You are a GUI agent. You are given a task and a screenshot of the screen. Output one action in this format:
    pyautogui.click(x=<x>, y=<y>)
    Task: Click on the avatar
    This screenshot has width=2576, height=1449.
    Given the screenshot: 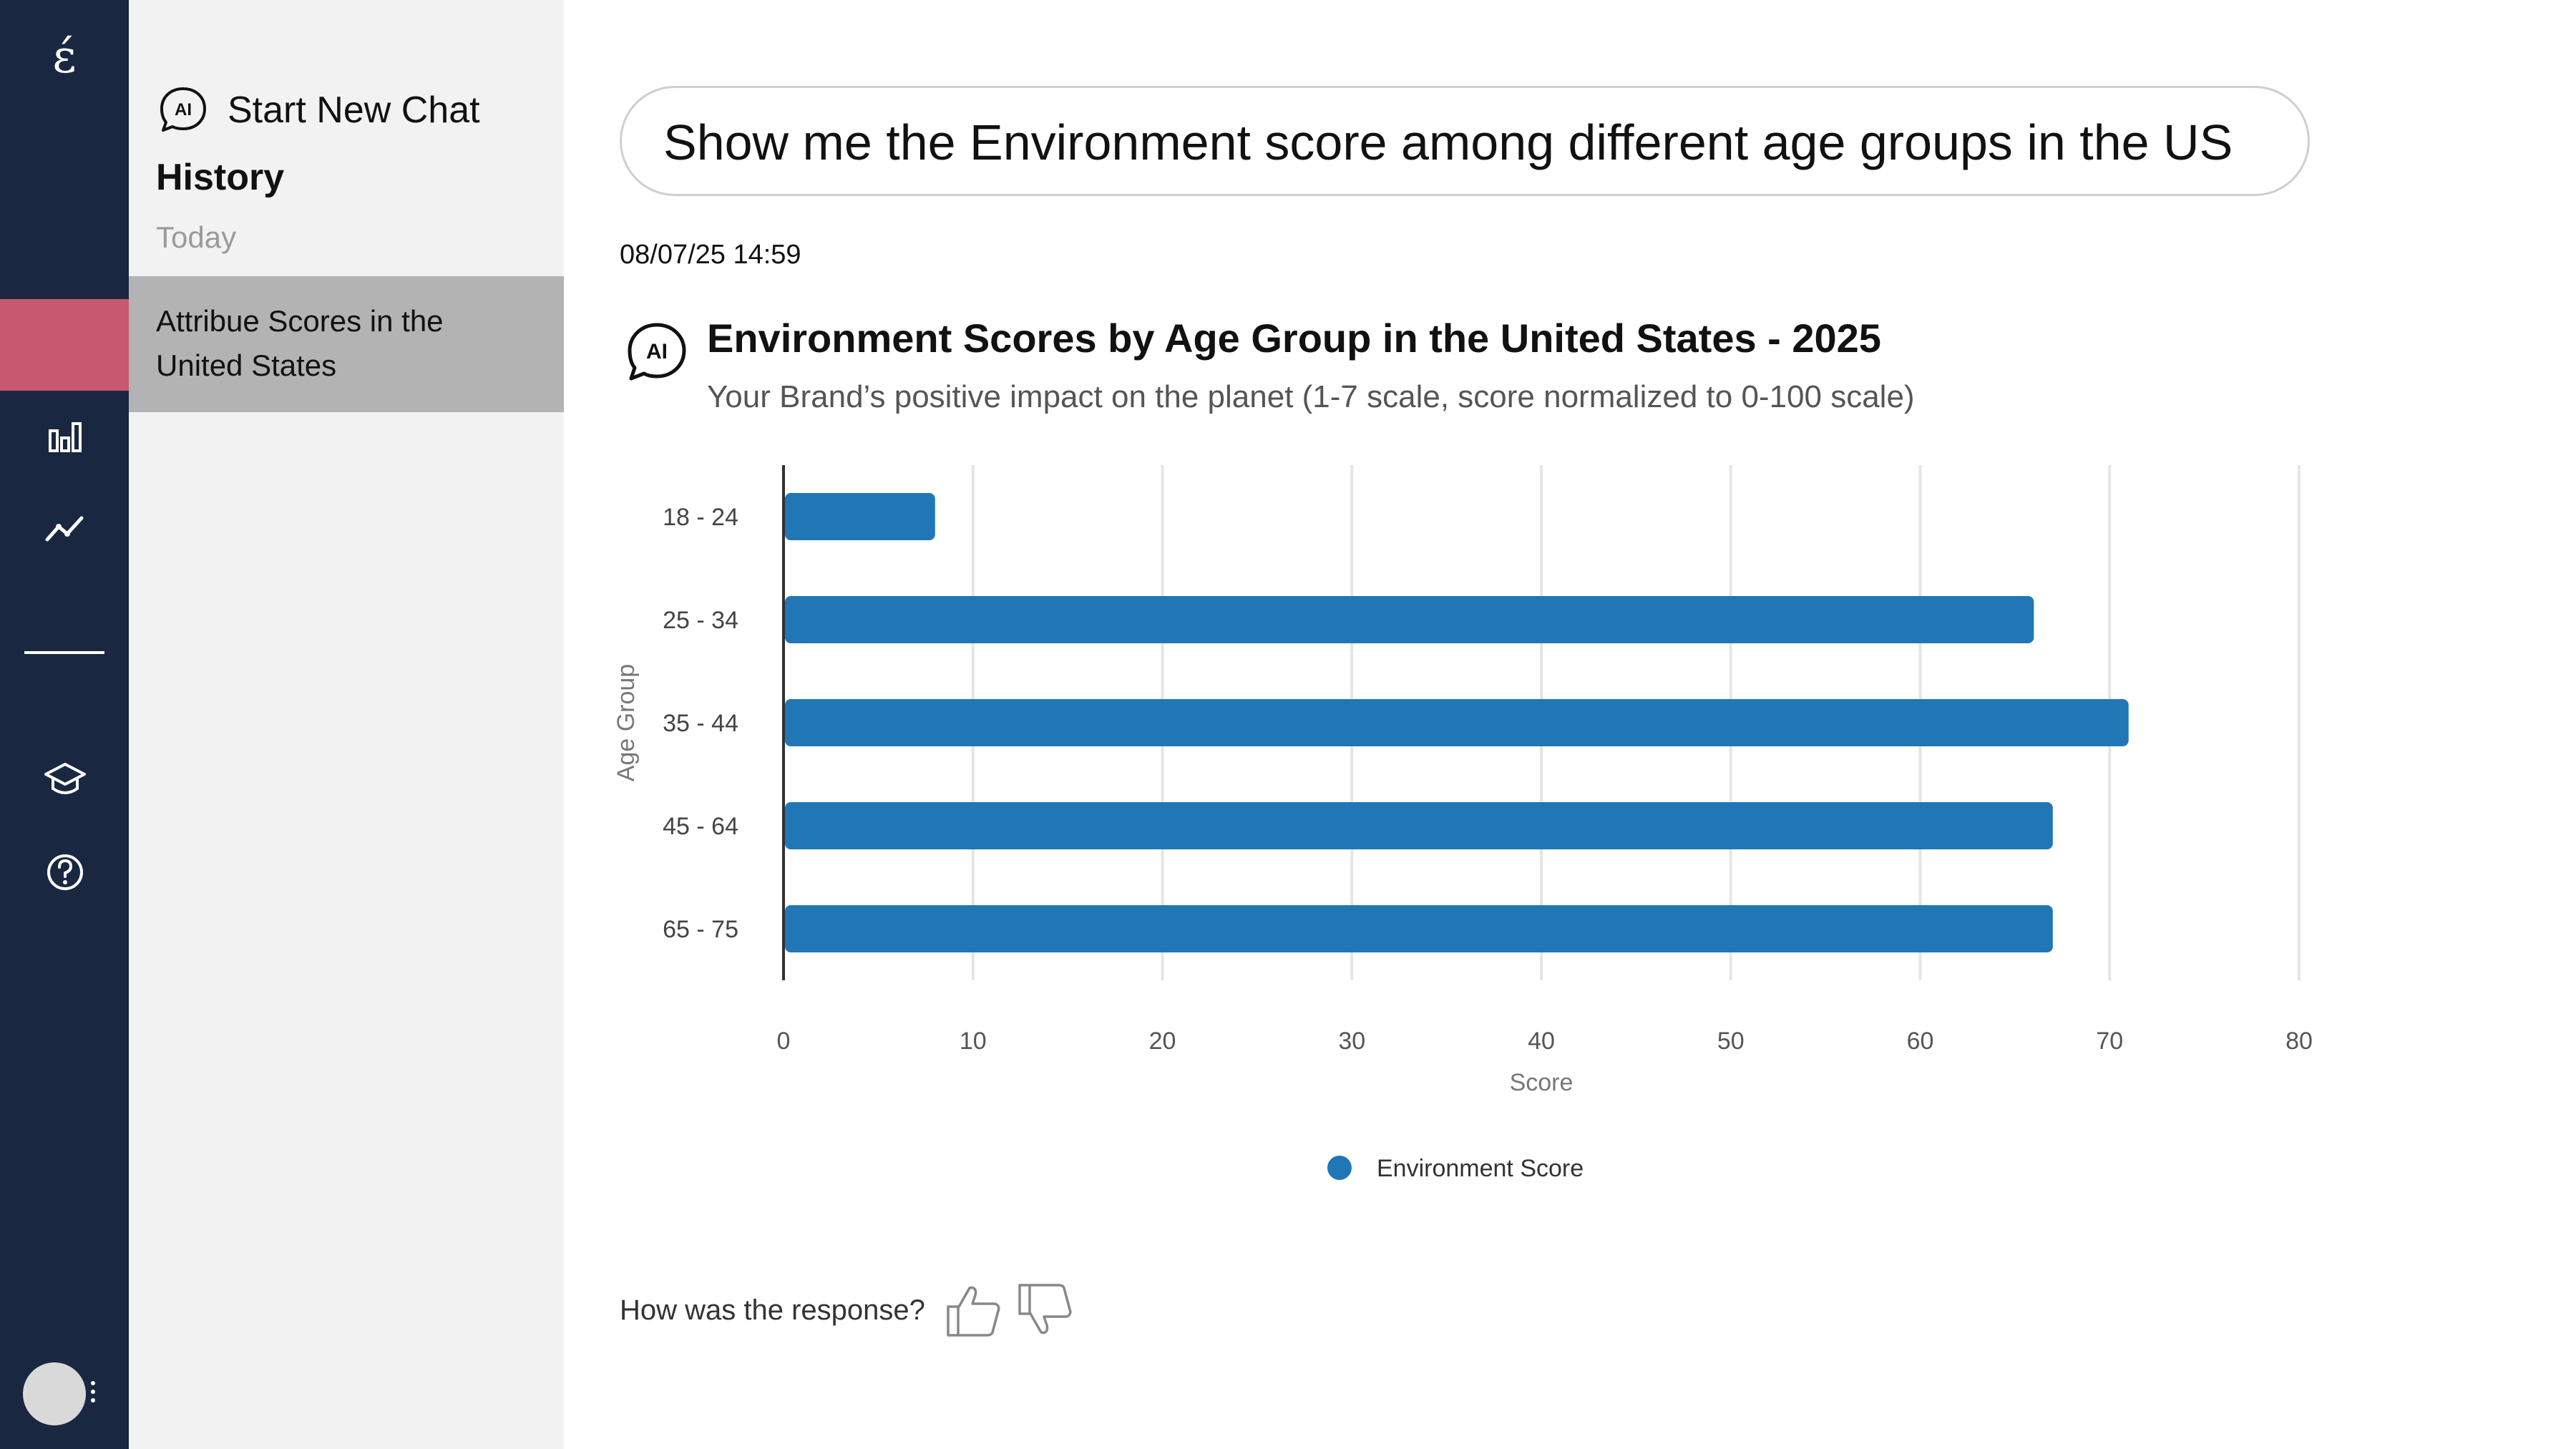 What is the action you would take?
    pyautogui.click(x=54, y=1393)
    